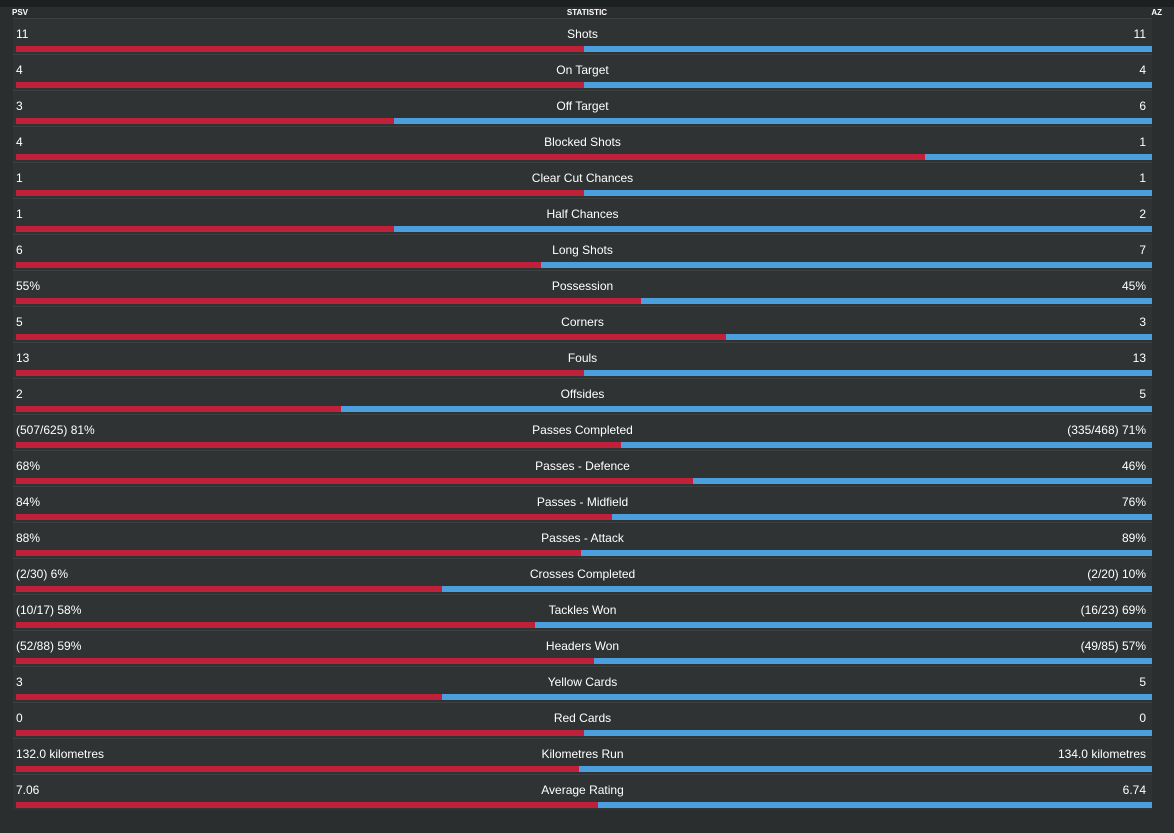 The width and height of the screenshot is (1174, 833). Describe the element at coordinates (55, 430) in the screenshot. I see `home-value: (507/625) 81%` at that location.